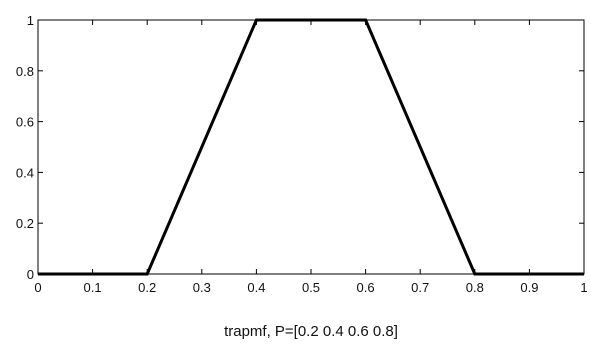 This screenshot has width=591, height=344. Describe the element at coordinates (25, 172) in the screenshot. I see `y-tick-label: 0.4` at that location.